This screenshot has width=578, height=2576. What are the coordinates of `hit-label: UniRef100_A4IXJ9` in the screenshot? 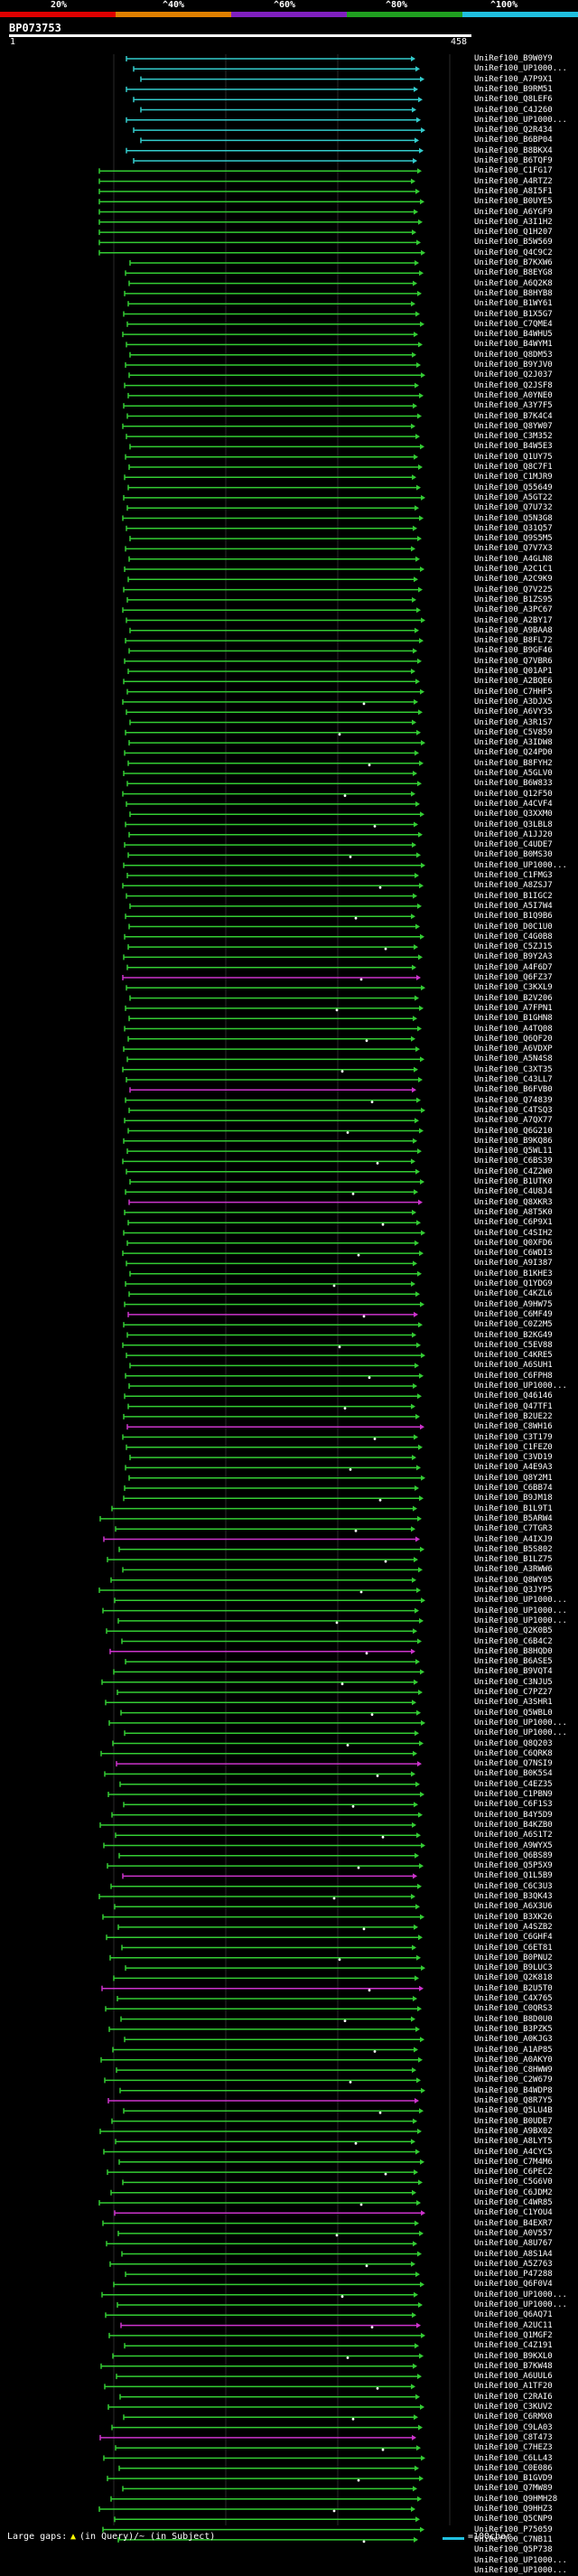 It's located at (513, 1539).